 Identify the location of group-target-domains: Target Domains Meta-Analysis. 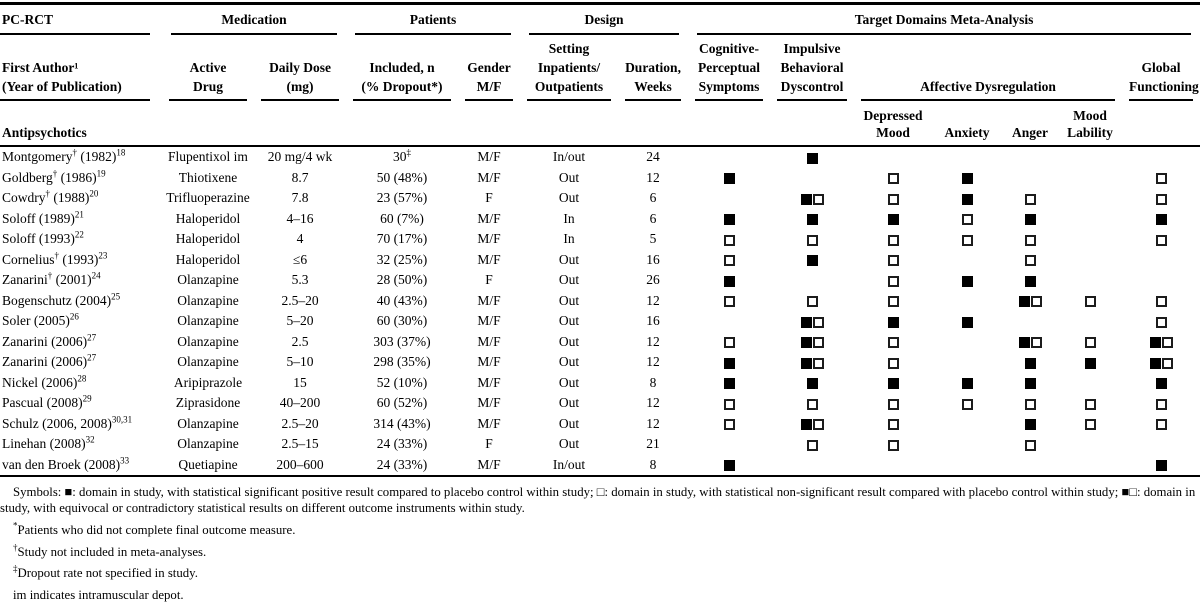
(944, 20).